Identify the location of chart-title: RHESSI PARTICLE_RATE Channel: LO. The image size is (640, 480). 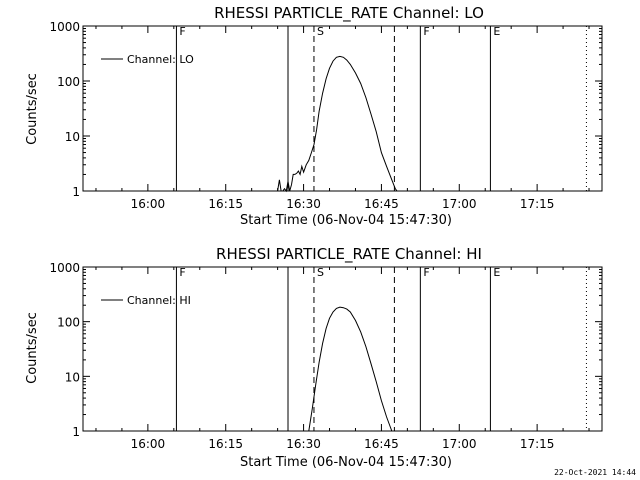
(349, 13).